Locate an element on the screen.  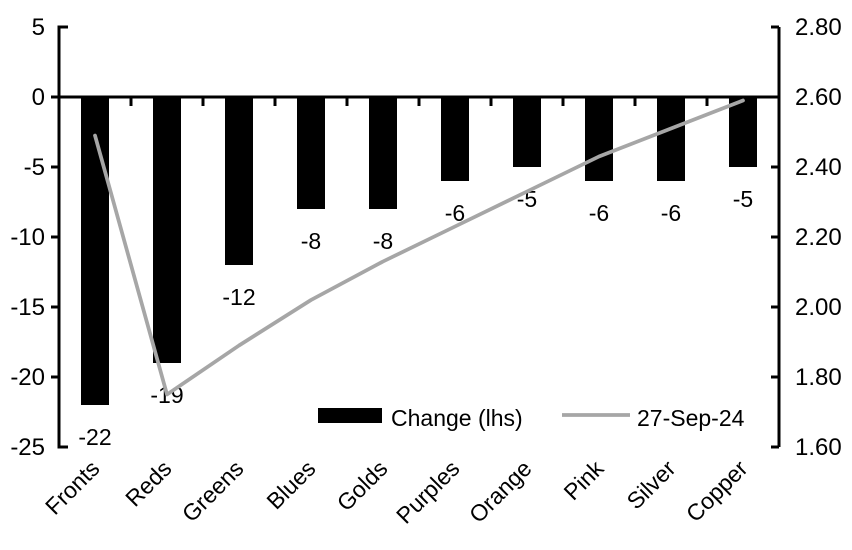
left-axis-tick-label: -15 is located at coordinates (27, 307).